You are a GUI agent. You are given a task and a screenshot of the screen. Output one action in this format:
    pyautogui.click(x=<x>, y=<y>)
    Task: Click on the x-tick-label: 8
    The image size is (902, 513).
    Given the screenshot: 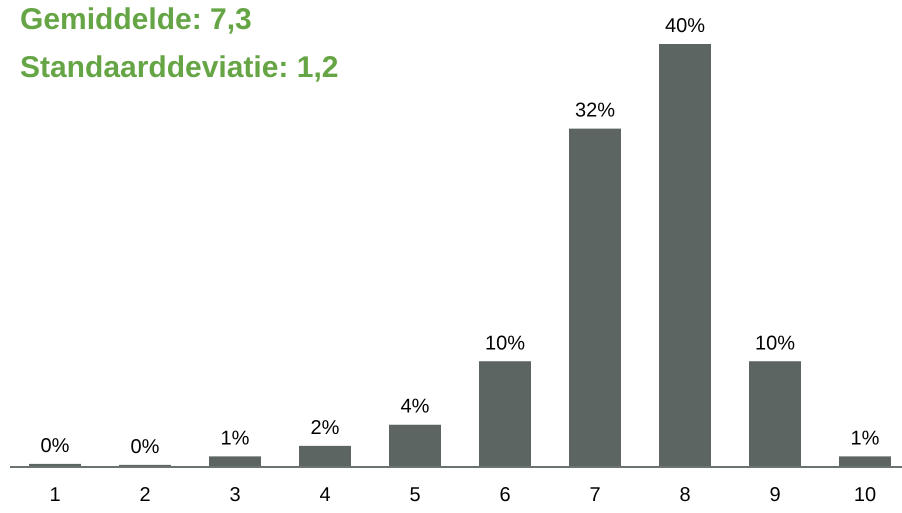 What is the action you would take?
    pyautogui.click(x=685, y=495)
    